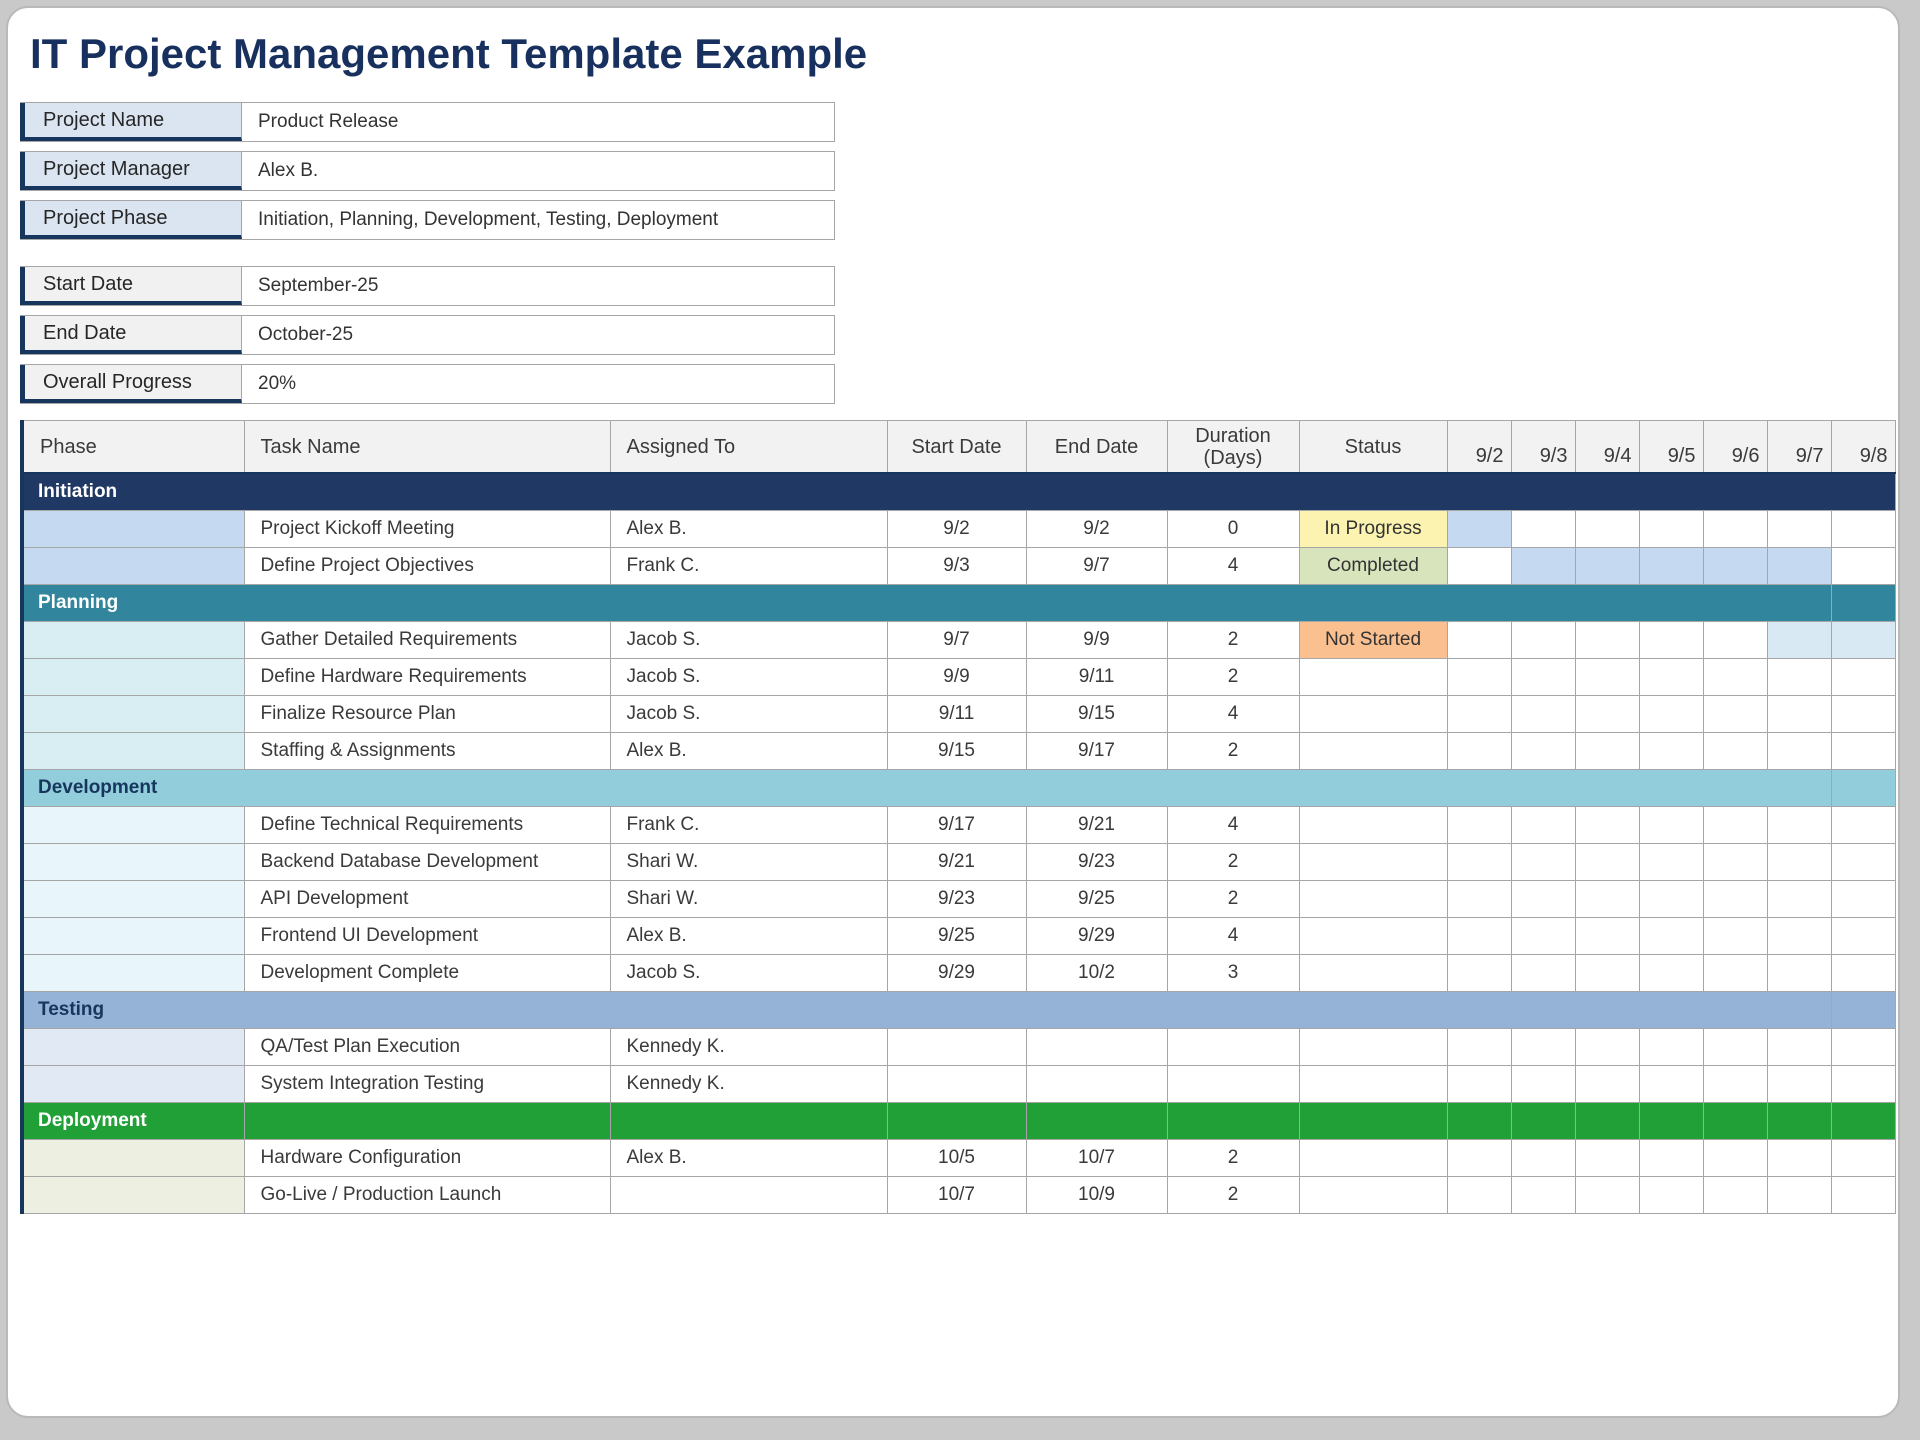  I want to click on duration-cell, so click(1233, 1084).